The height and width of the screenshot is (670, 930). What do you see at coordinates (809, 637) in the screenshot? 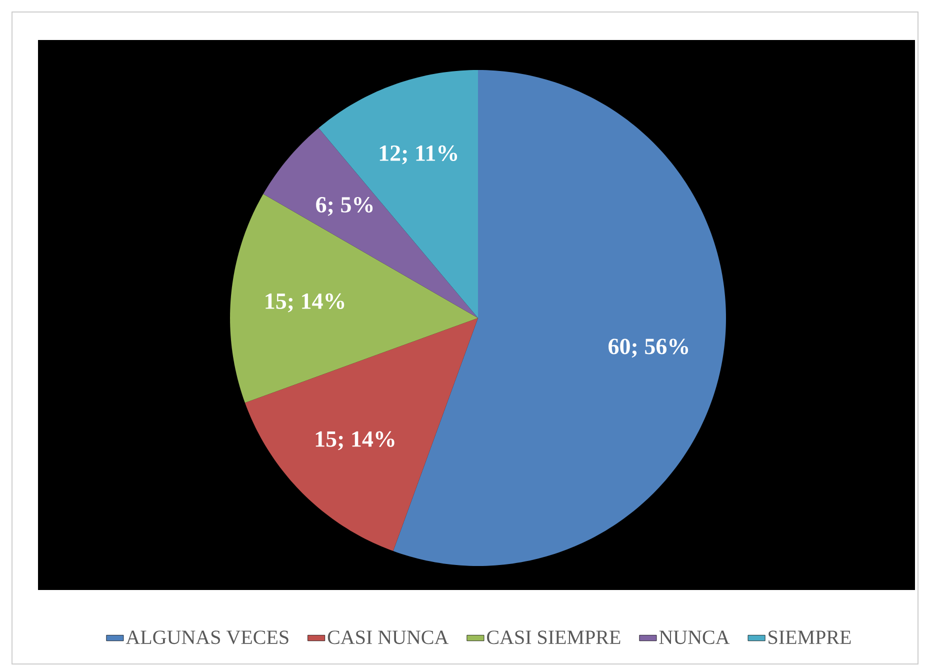
I see `legend-label: SIEMPRE` at bounding box center [809, 637].